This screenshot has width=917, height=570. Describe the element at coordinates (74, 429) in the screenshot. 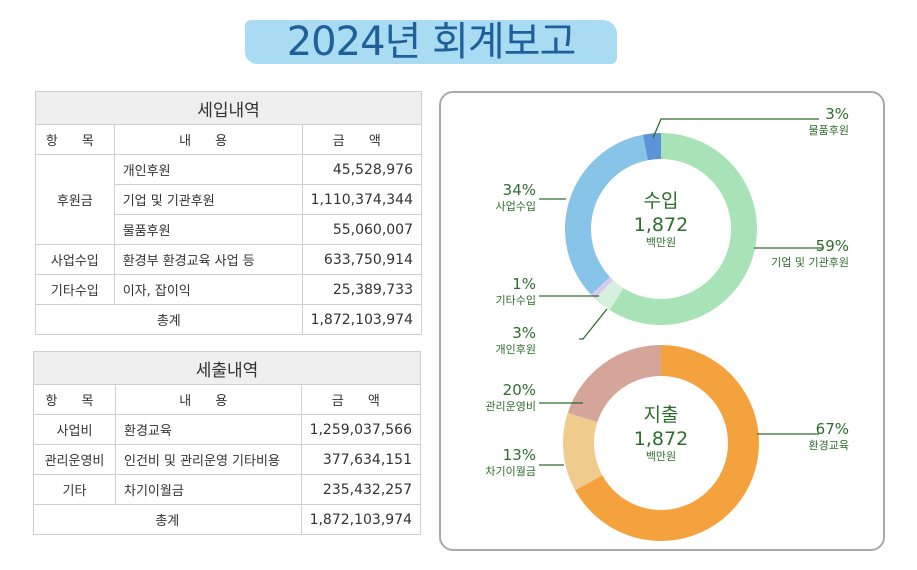

I see `row-group: 사업비` at that location.